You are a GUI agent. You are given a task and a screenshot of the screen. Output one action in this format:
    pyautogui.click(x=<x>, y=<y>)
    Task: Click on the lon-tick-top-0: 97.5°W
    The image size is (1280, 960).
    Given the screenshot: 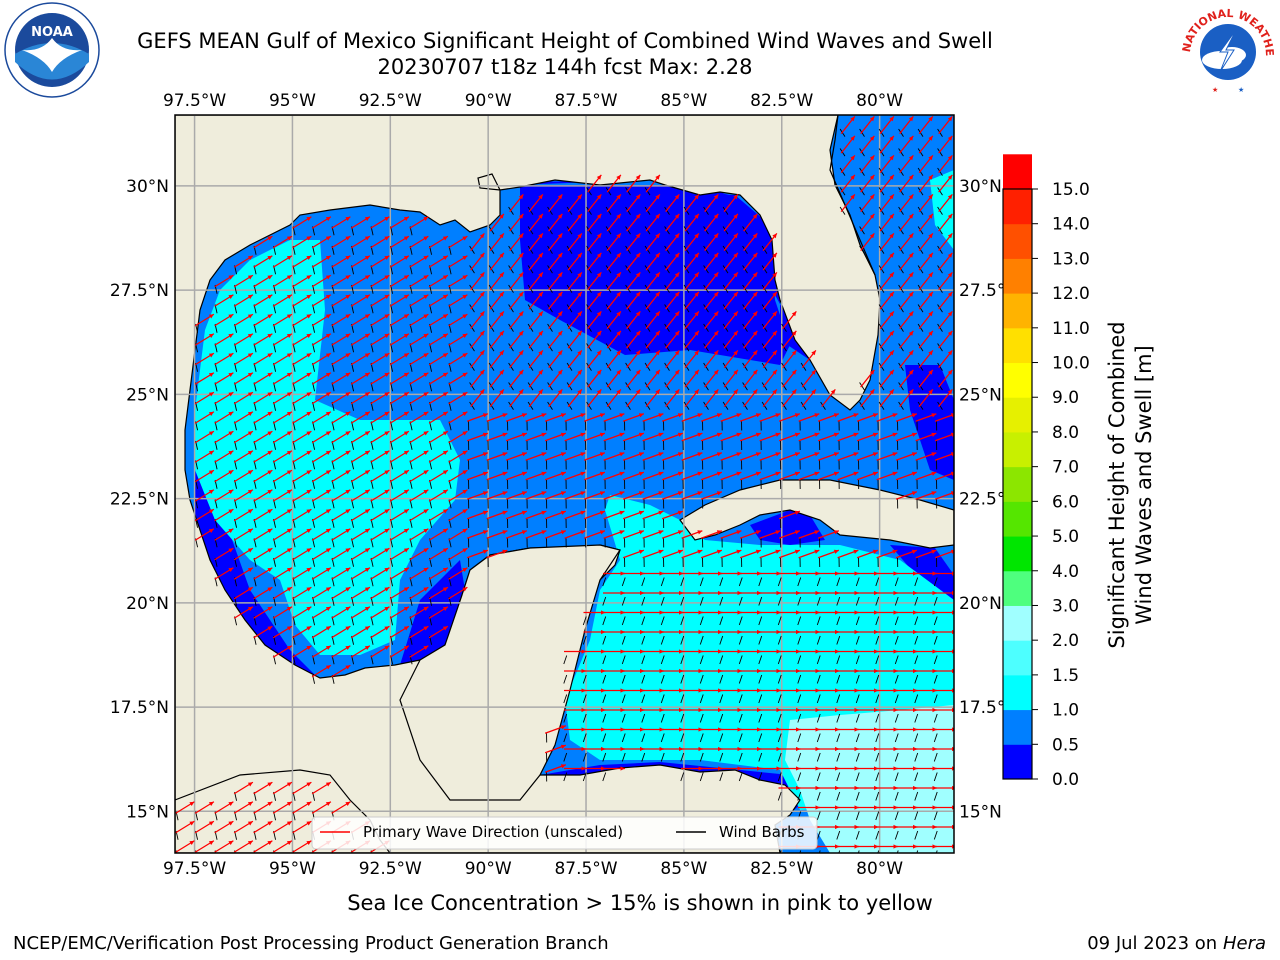 What is the action you would take?
    pyautogui.click(x=194, y=101)
    